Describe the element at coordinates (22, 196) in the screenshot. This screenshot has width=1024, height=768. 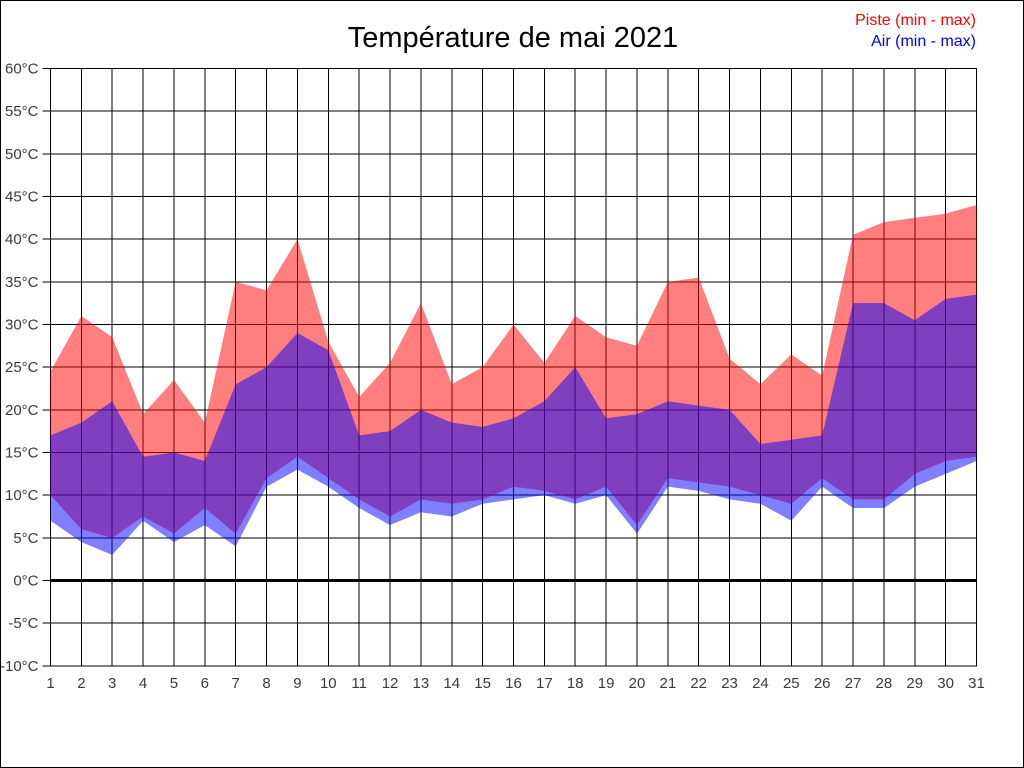
I see `y-tick-label: 45°C` at that location.